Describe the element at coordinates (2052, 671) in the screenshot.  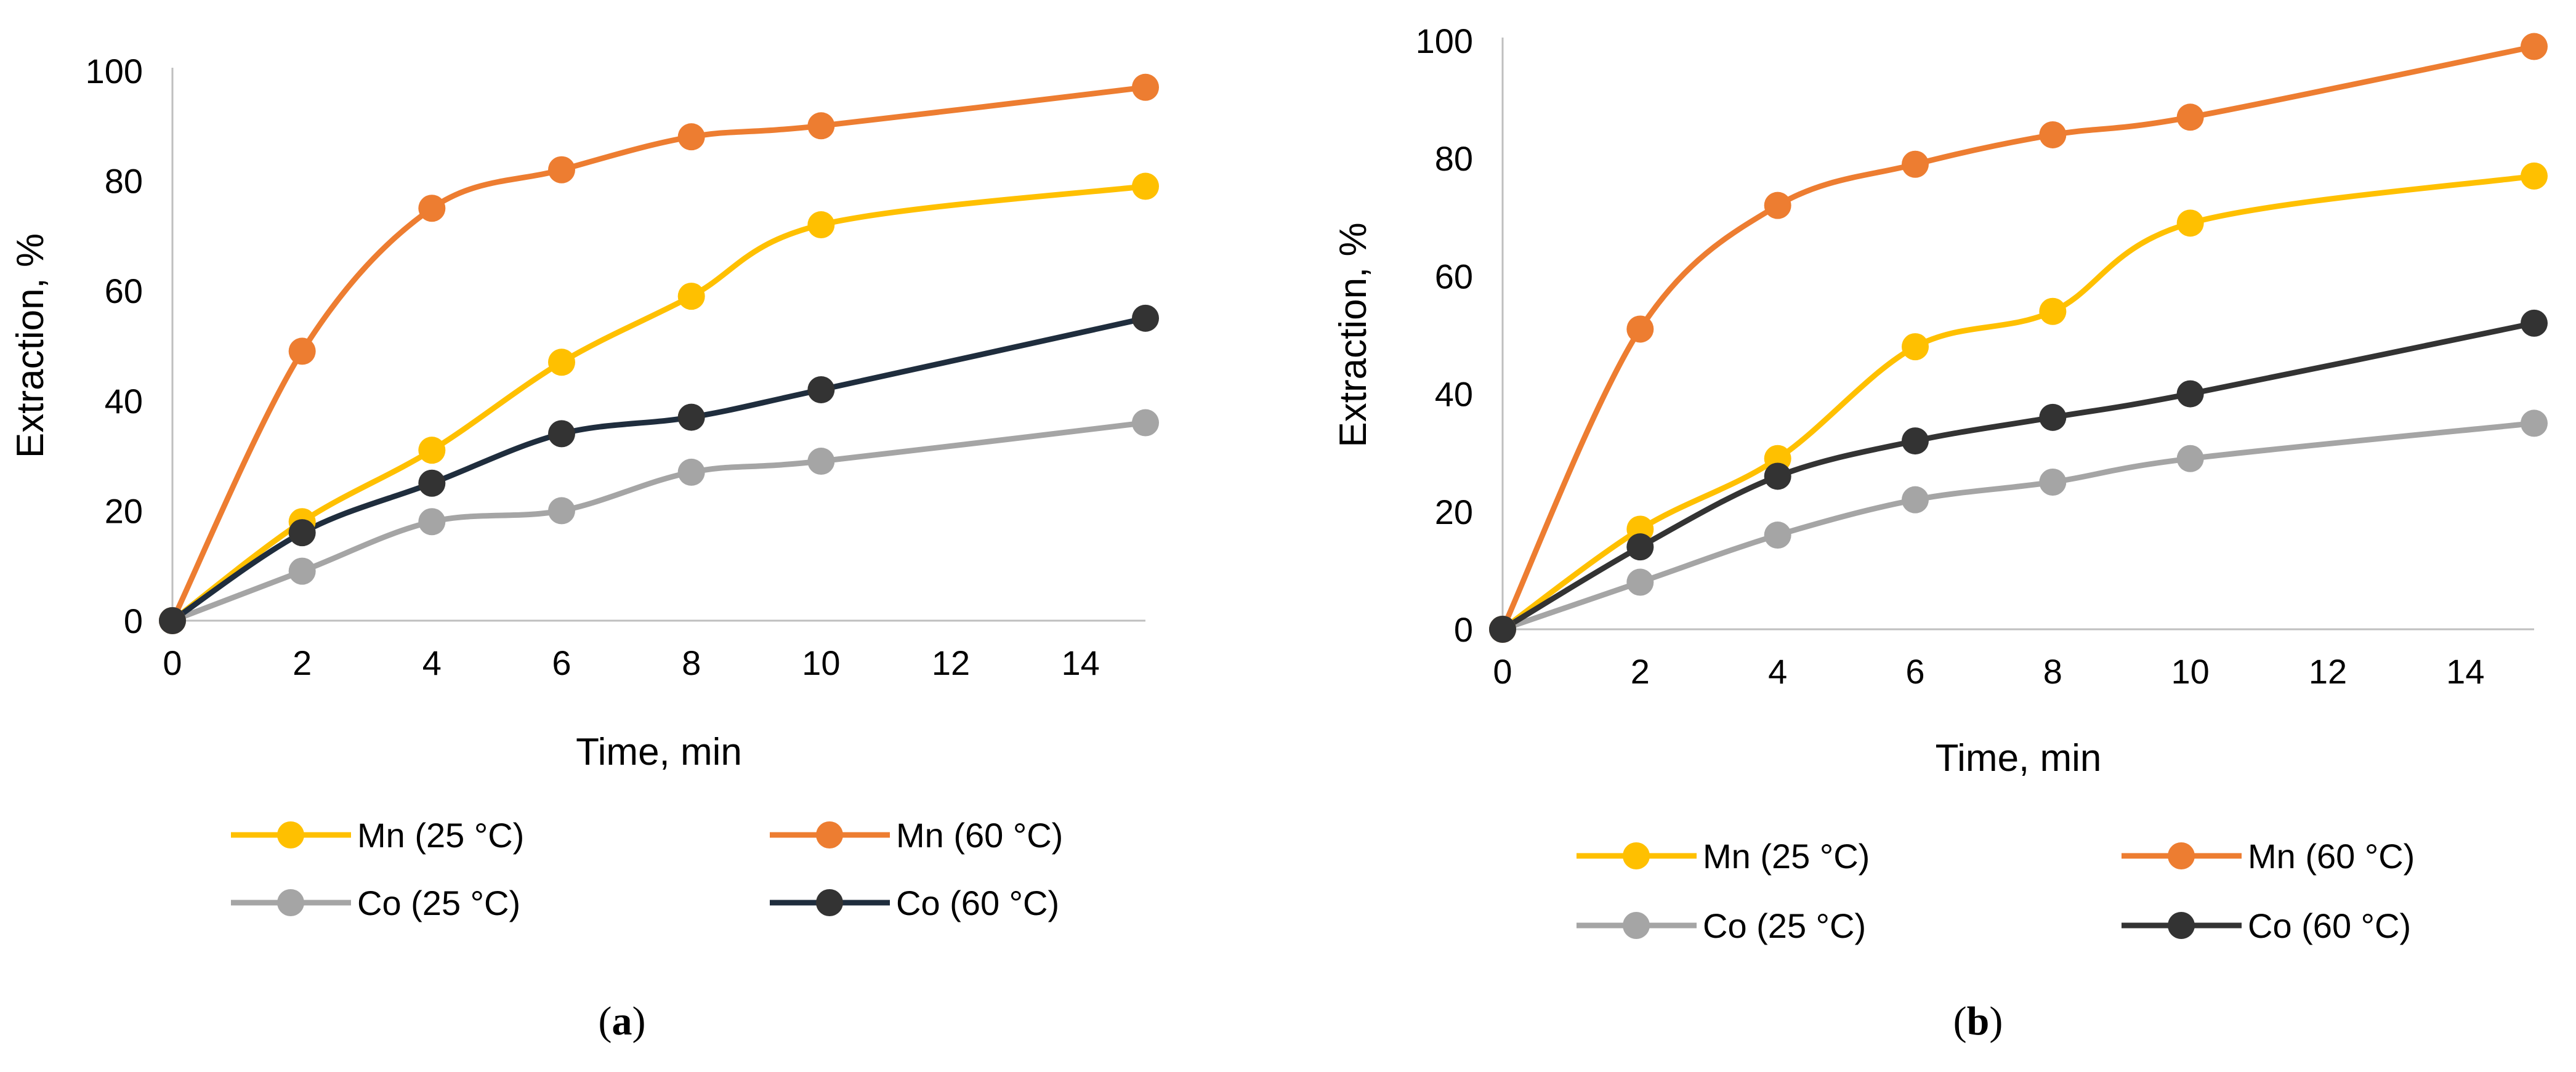
I see `chart-b-x-tick-label: 8` at that location.